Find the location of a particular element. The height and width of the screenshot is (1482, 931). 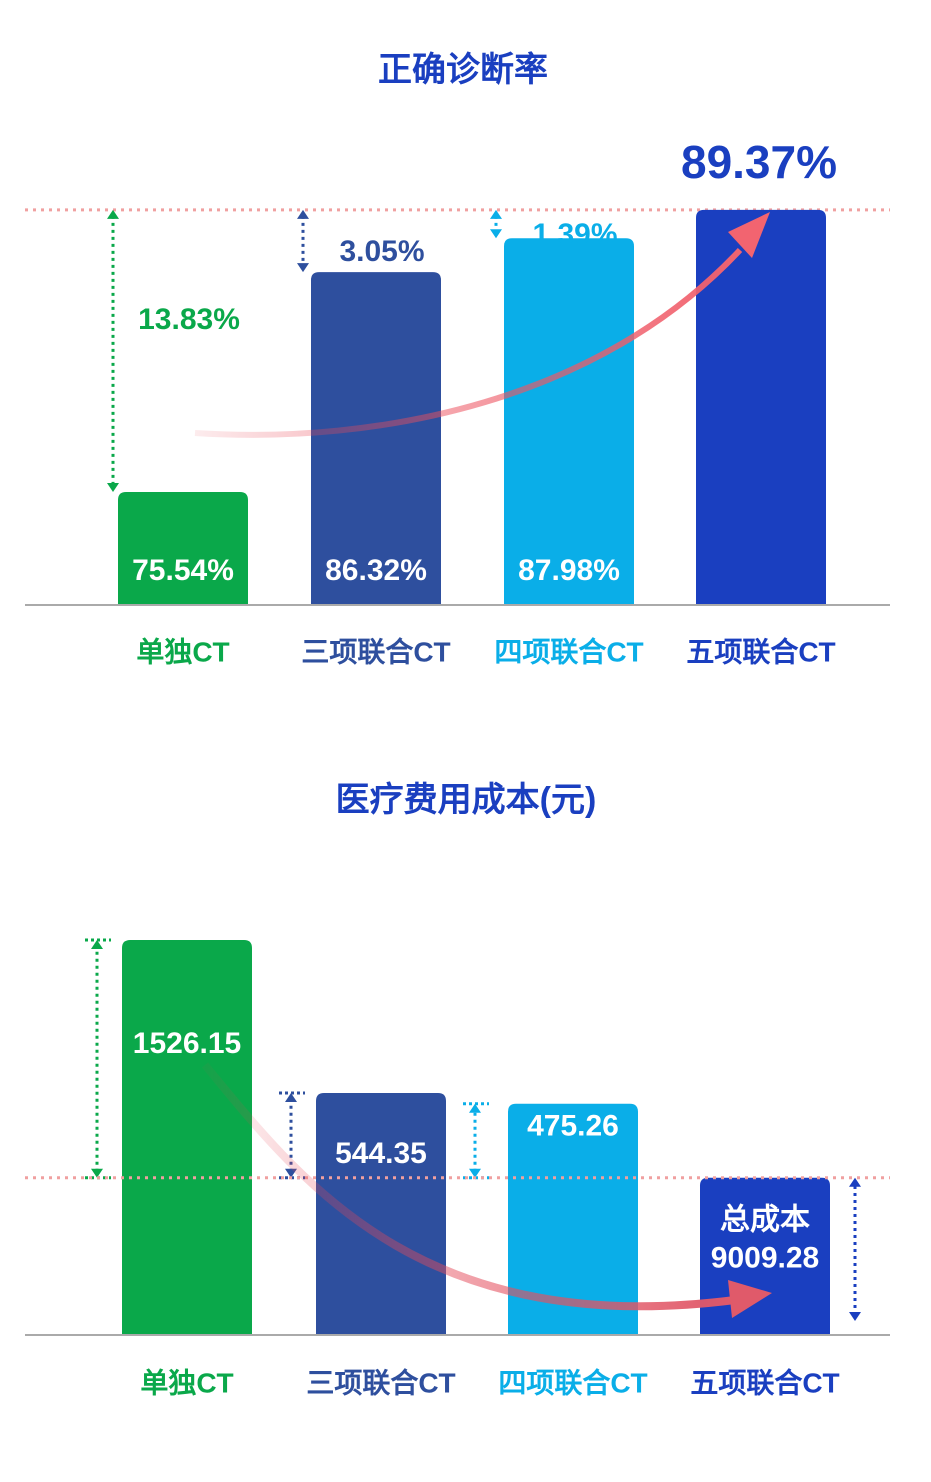

value-label: 86.32% is located at coordinates (376, 570).